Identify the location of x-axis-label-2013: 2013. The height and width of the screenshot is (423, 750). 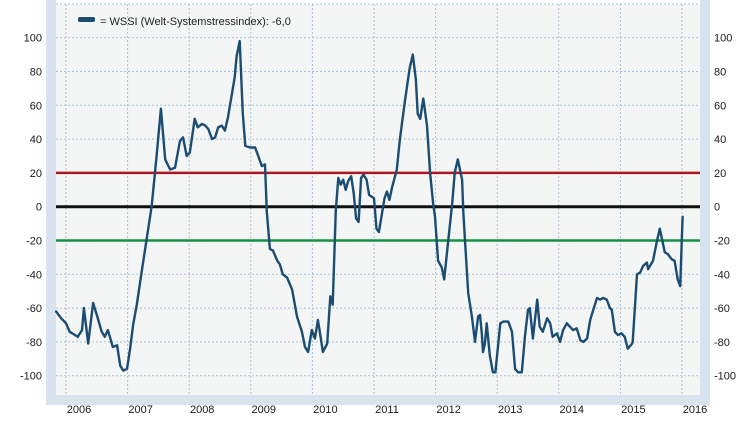
(510, 410).